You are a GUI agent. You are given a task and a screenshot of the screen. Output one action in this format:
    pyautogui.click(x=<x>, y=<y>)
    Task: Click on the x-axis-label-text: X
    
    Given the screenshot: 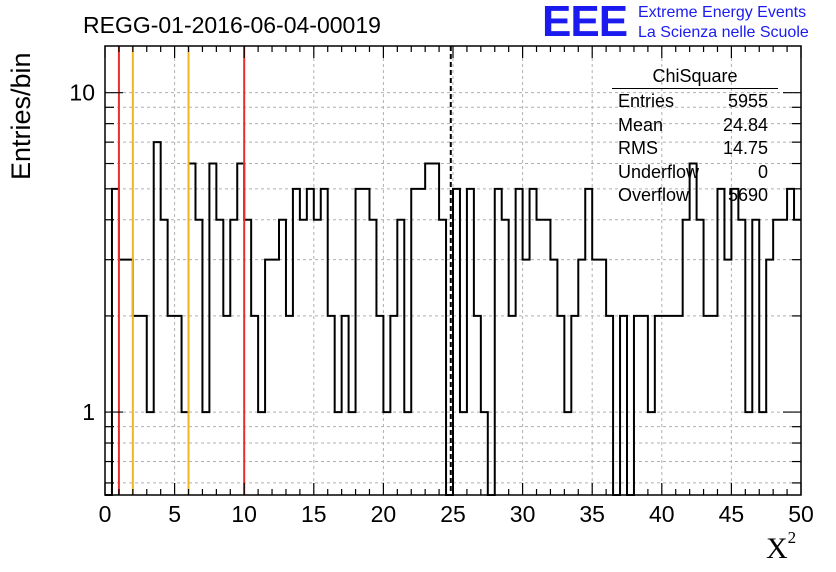 What is the action you would take?
    pyautogui.click(x=777, y=548)
    